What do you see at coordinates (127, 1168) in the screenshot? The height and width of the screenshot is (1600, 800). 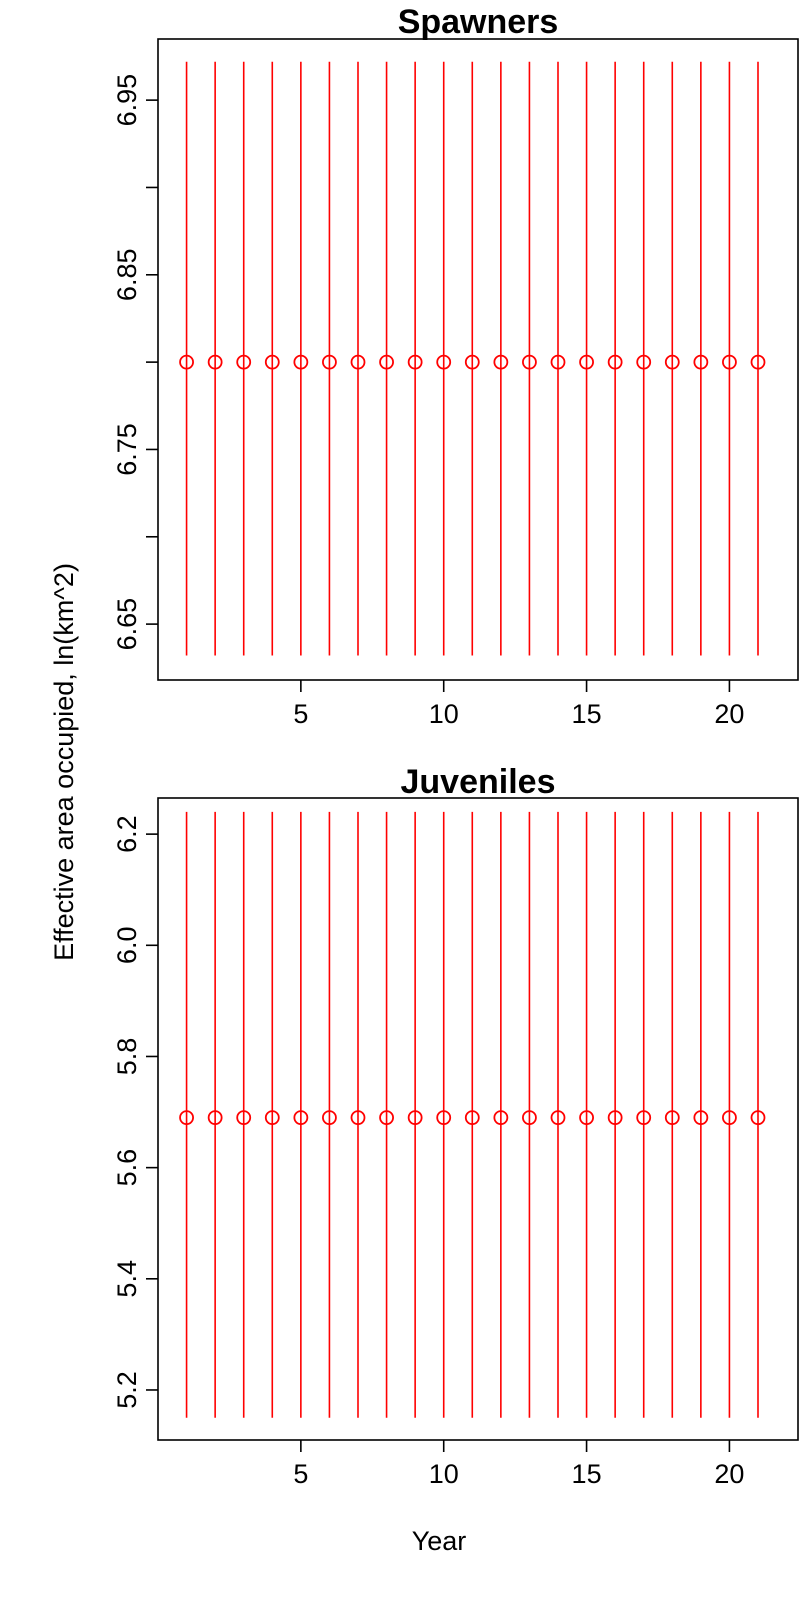 I see `y-tick-label: 5.6` at bounding box center [127, 1168].